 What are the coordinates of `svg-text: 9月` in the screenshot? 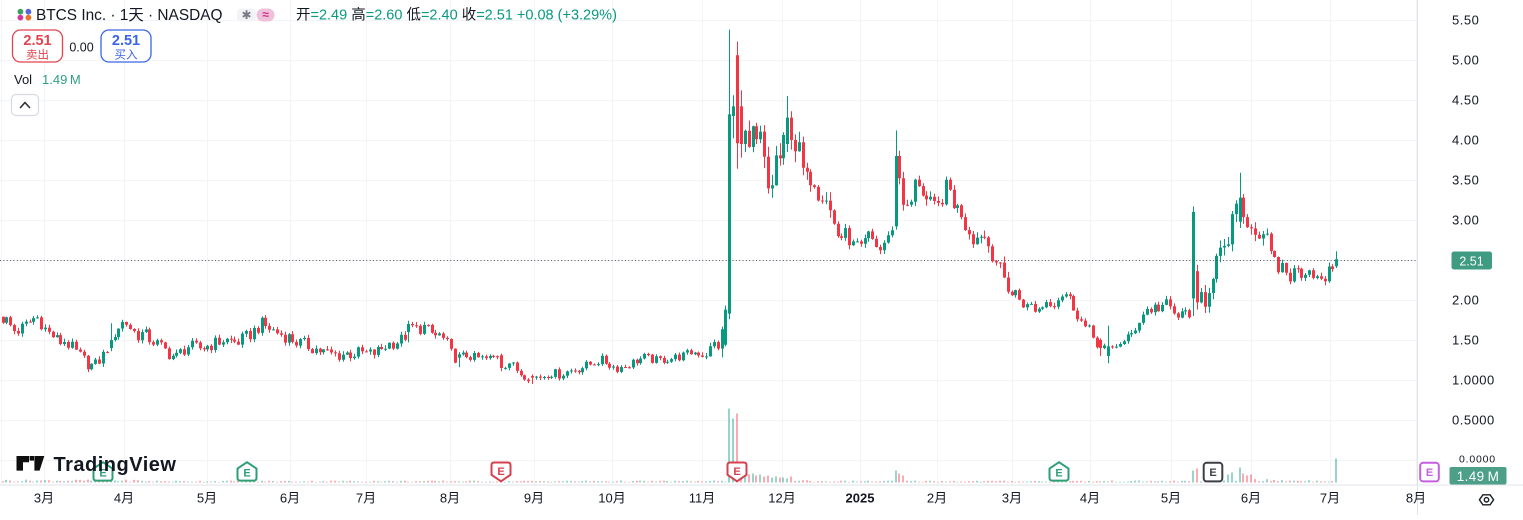 It's located at (534, 498).